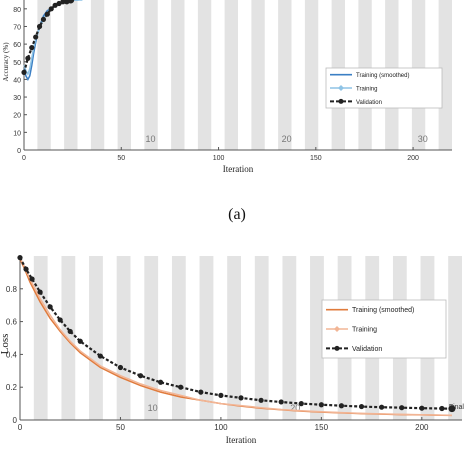 The width and height of the screenshot is (474, 474). What do you see at coordinates (17, 116) in the screenshot?
I see `y-tick-label: 20` at bounding box center [17, 116].